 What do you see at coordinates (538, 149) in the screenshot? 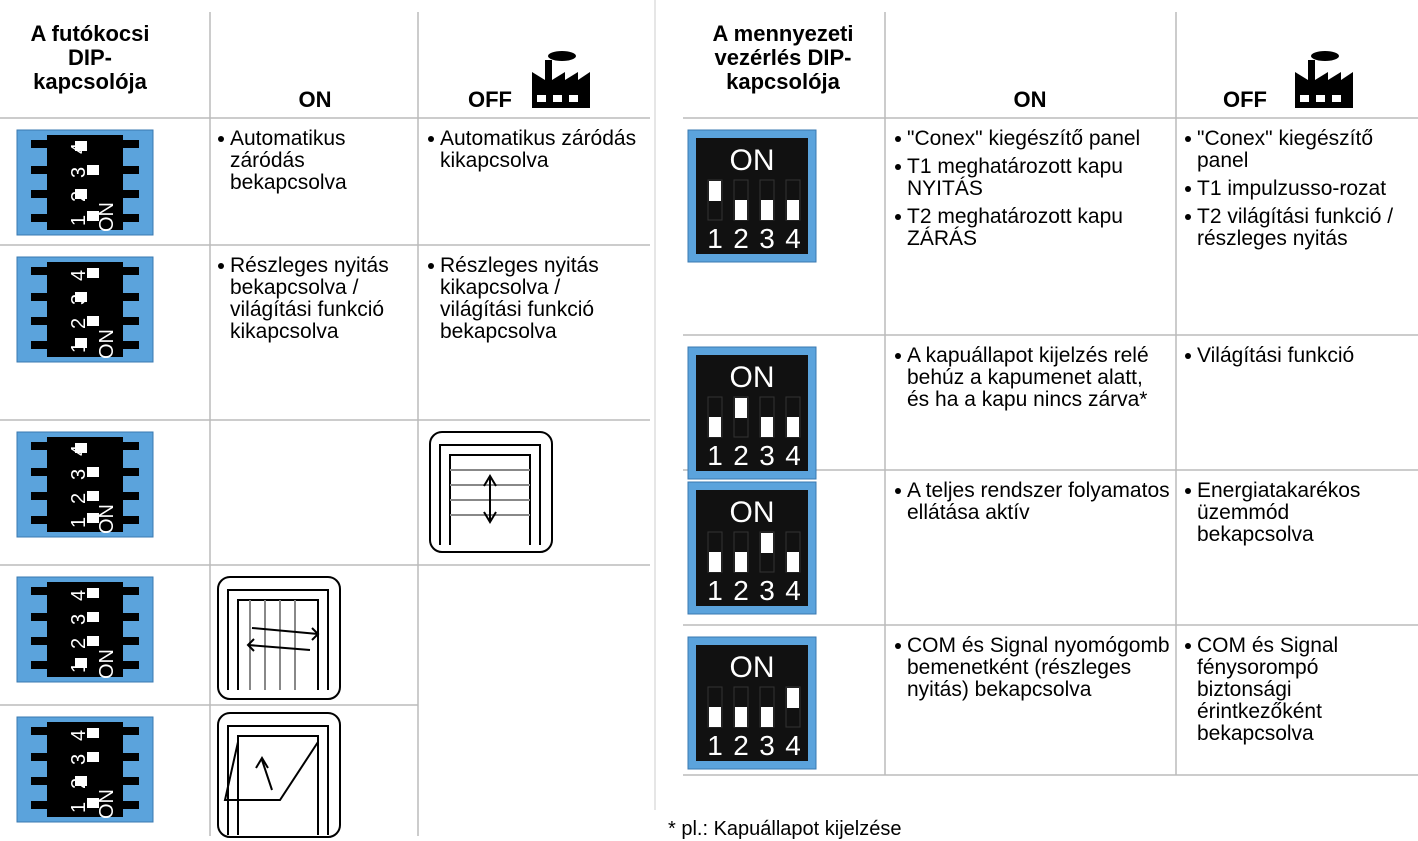
I see `item-text: Automatikus záródás kikapcsolva` at bounding box center [538, 149].